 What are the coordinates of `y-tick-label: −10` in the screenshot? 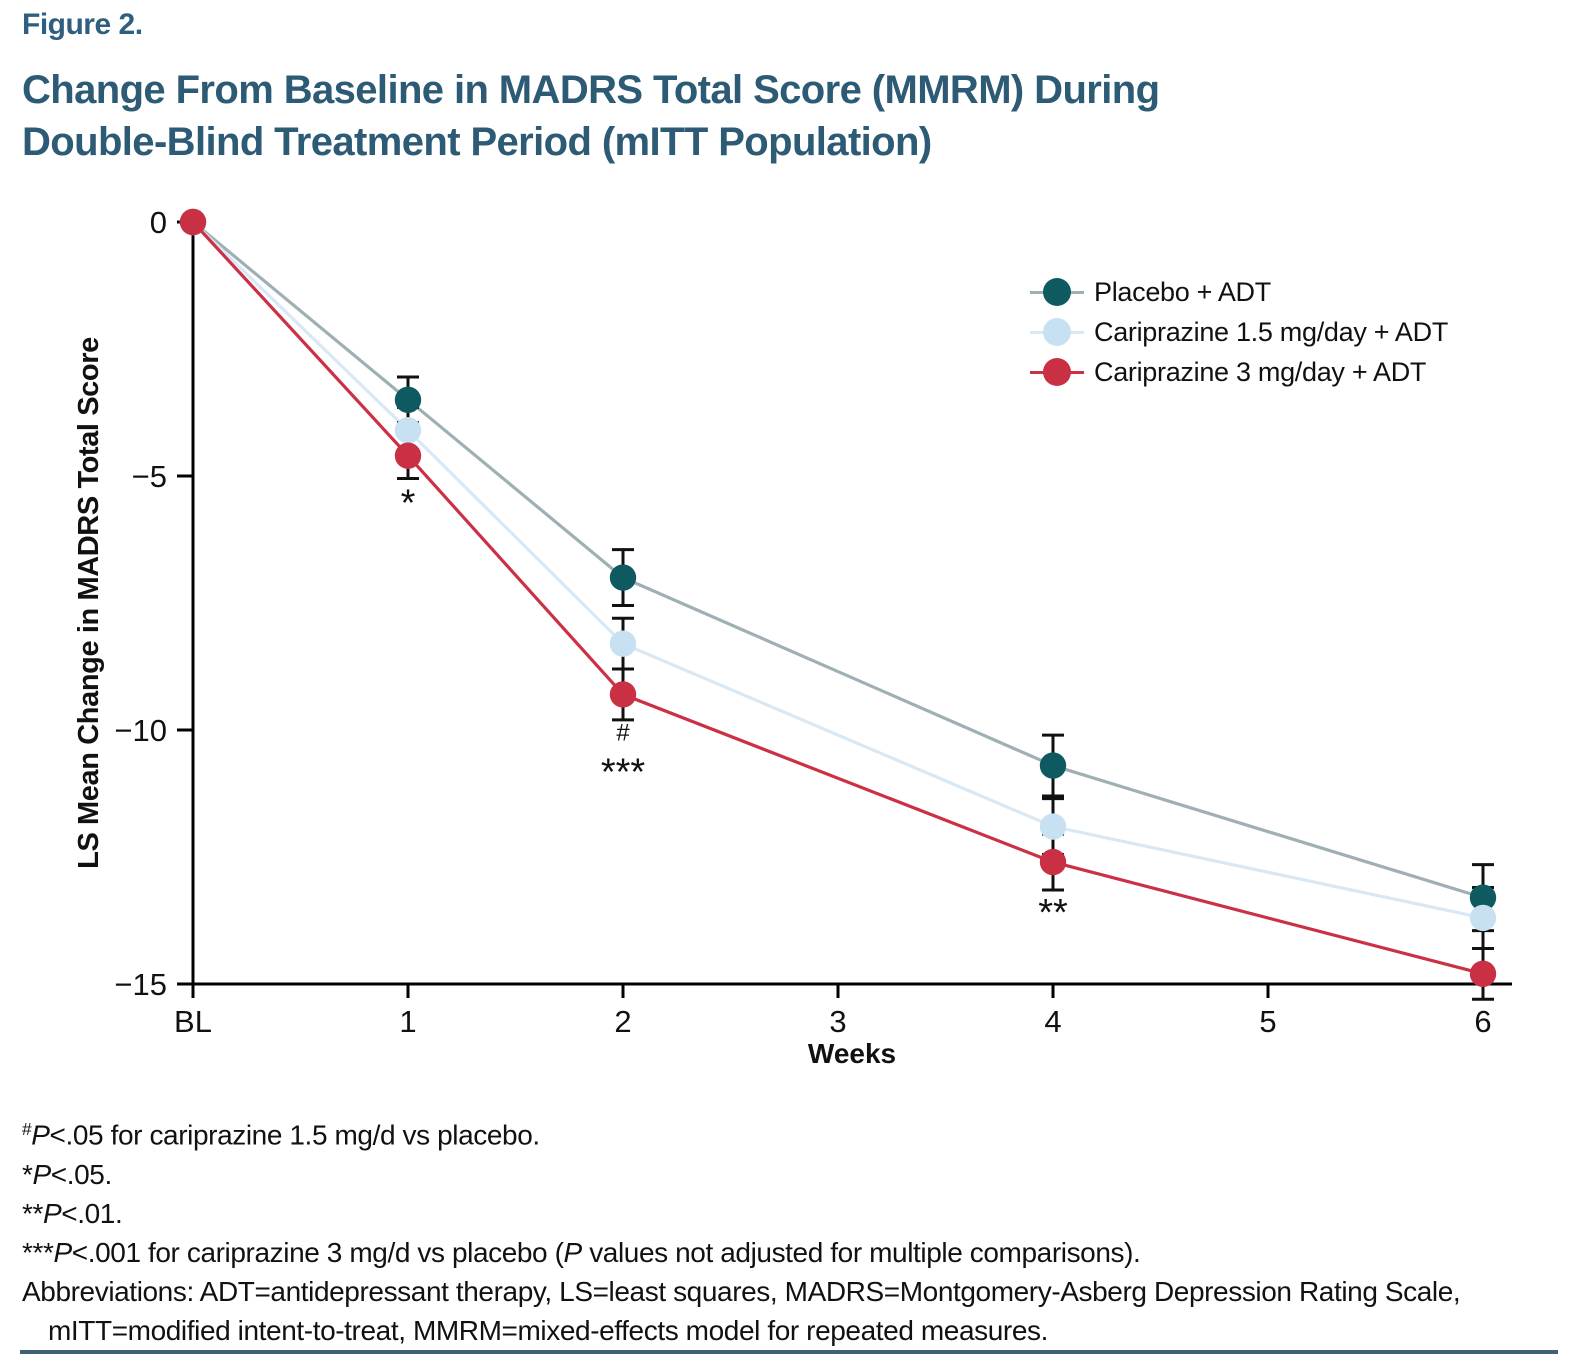 It's located at (140, 730).